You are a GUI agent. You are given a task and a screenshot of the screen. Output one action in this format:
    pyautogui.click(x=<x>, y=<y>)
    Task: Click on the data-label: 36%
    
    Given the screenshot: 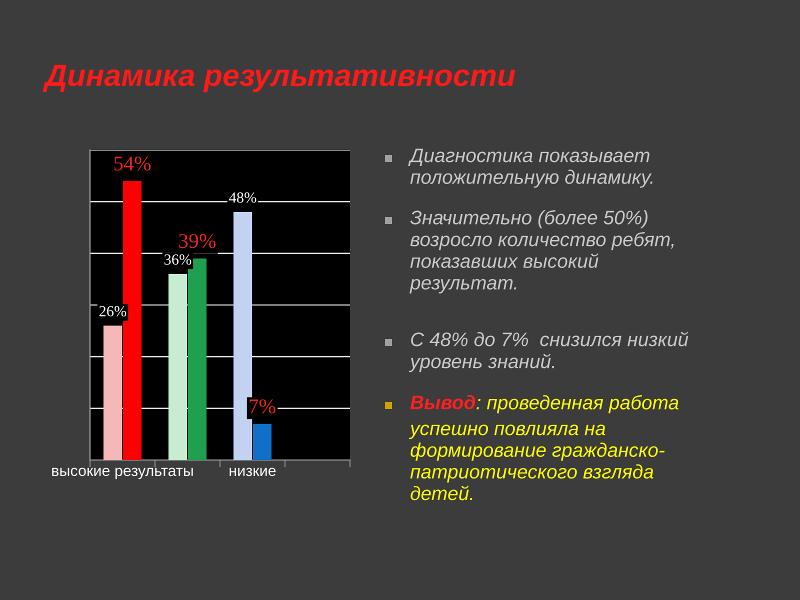 What is the action you would take?
    pyautogui.click(x=178, y=259)
    